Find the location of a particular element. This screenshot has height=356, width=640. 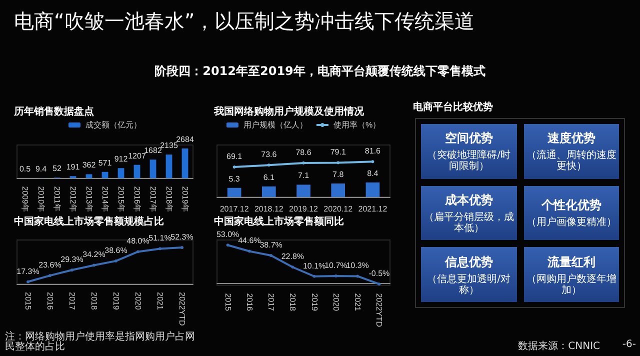

advantage-tile: 成本优势 （扁平分销层级，成本低） is located at coordinates (468, 213).